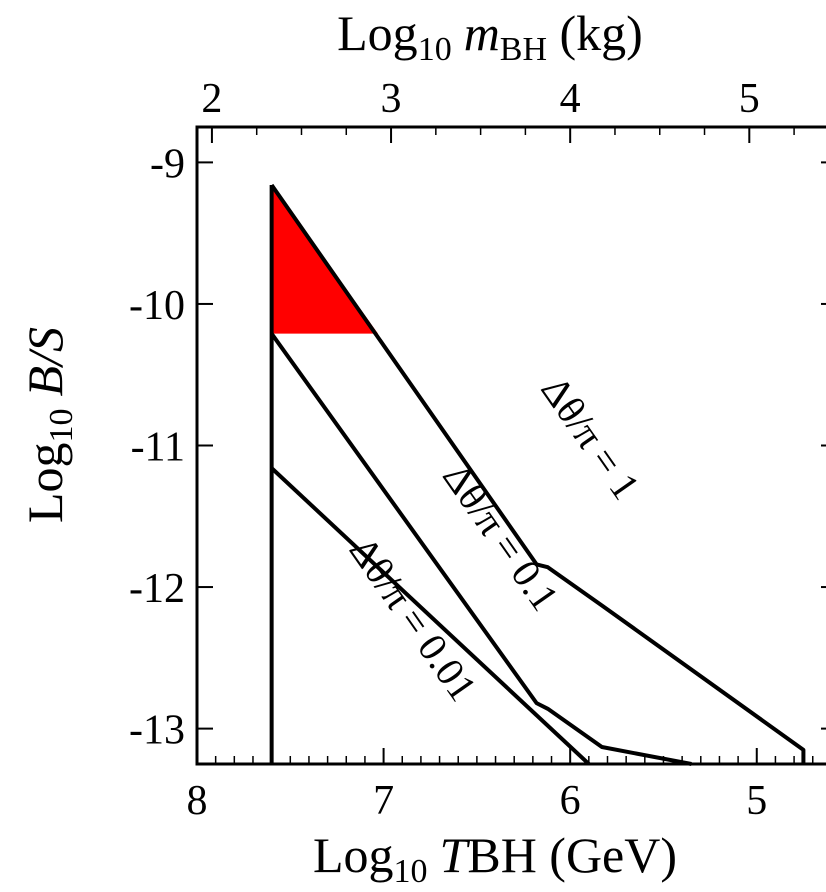  I want to click on x-axis-title-rest: BH (GeV), so click(572, 855).